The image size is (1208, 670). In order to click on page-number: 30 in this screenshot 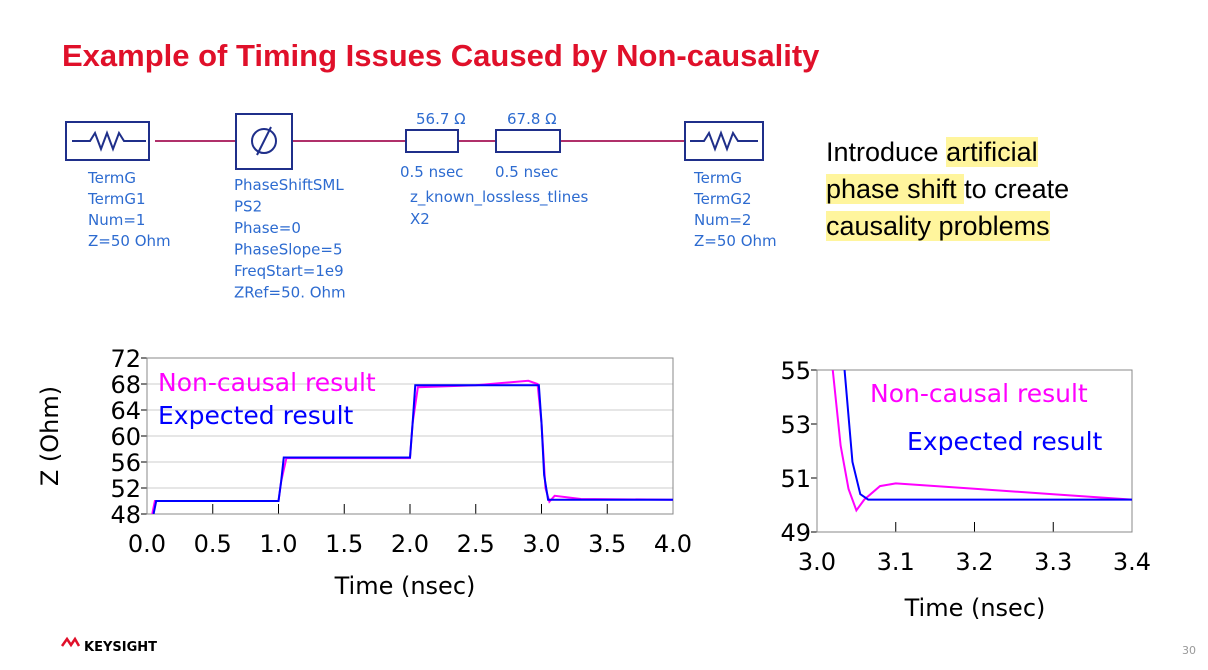, I will do `click(1189, 650)`.